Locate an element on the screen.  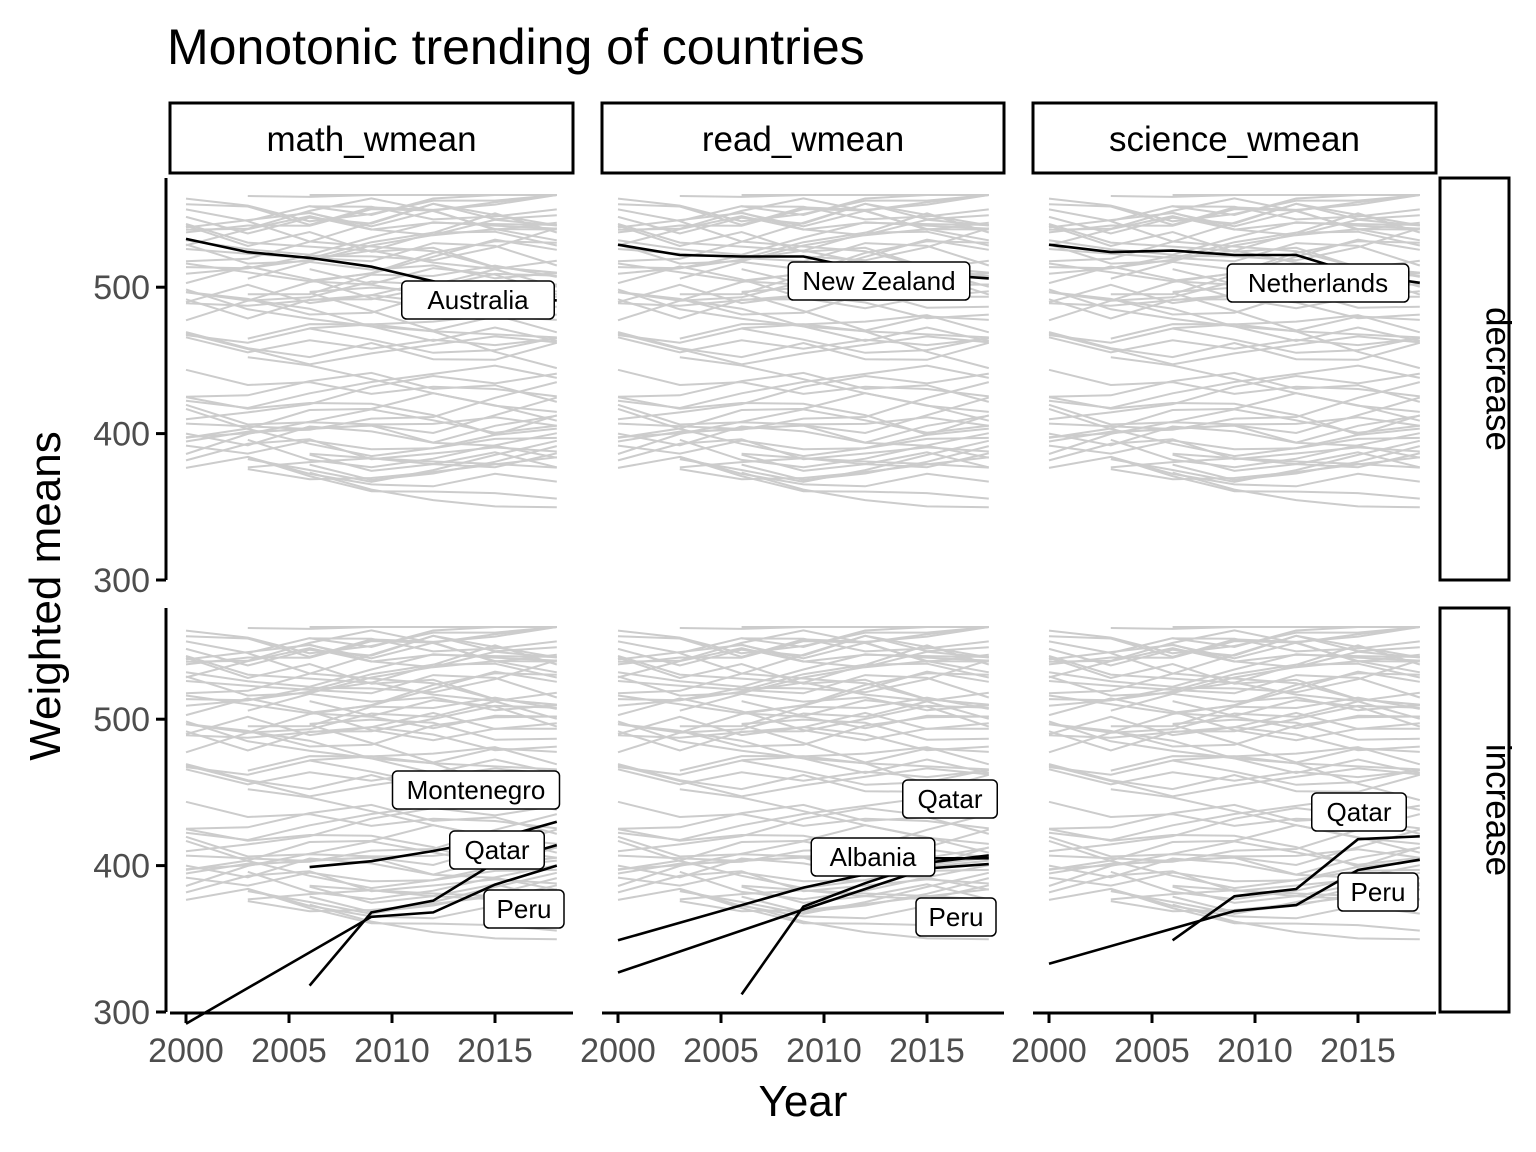
data-label: Qatar is located at coordinates (949, 799).